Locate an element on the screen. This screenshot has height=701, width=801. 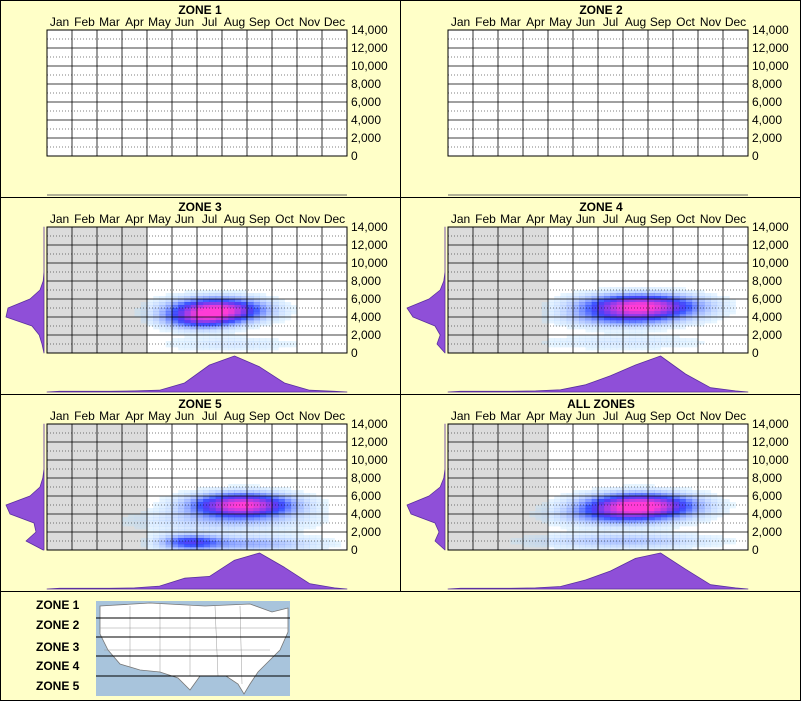
month-label-feb: Feb is located at coordinates (84, 219).